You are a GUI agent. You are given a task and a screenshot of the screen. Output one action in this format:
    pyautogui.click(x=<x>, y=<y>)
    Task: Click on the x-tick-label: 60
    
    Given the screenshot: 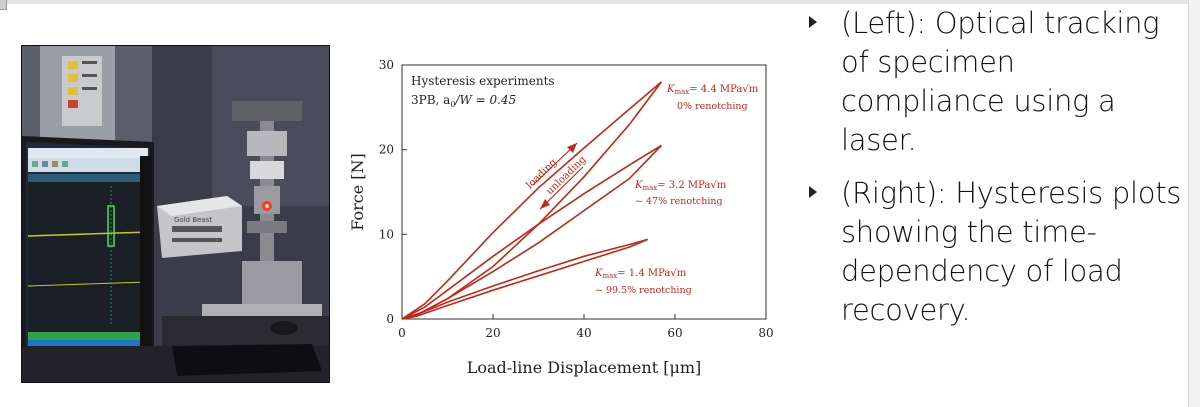 What is the action you would take?
    pyautogui.click(x=674, y=333)
    